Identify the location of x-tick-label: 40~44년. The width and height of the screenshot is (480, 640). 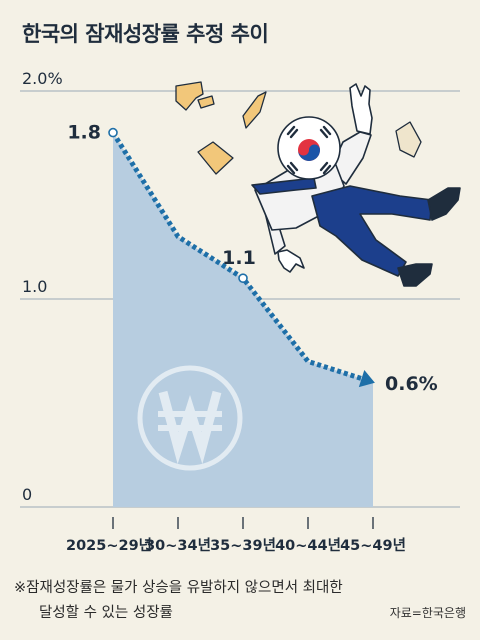
(308, 545).